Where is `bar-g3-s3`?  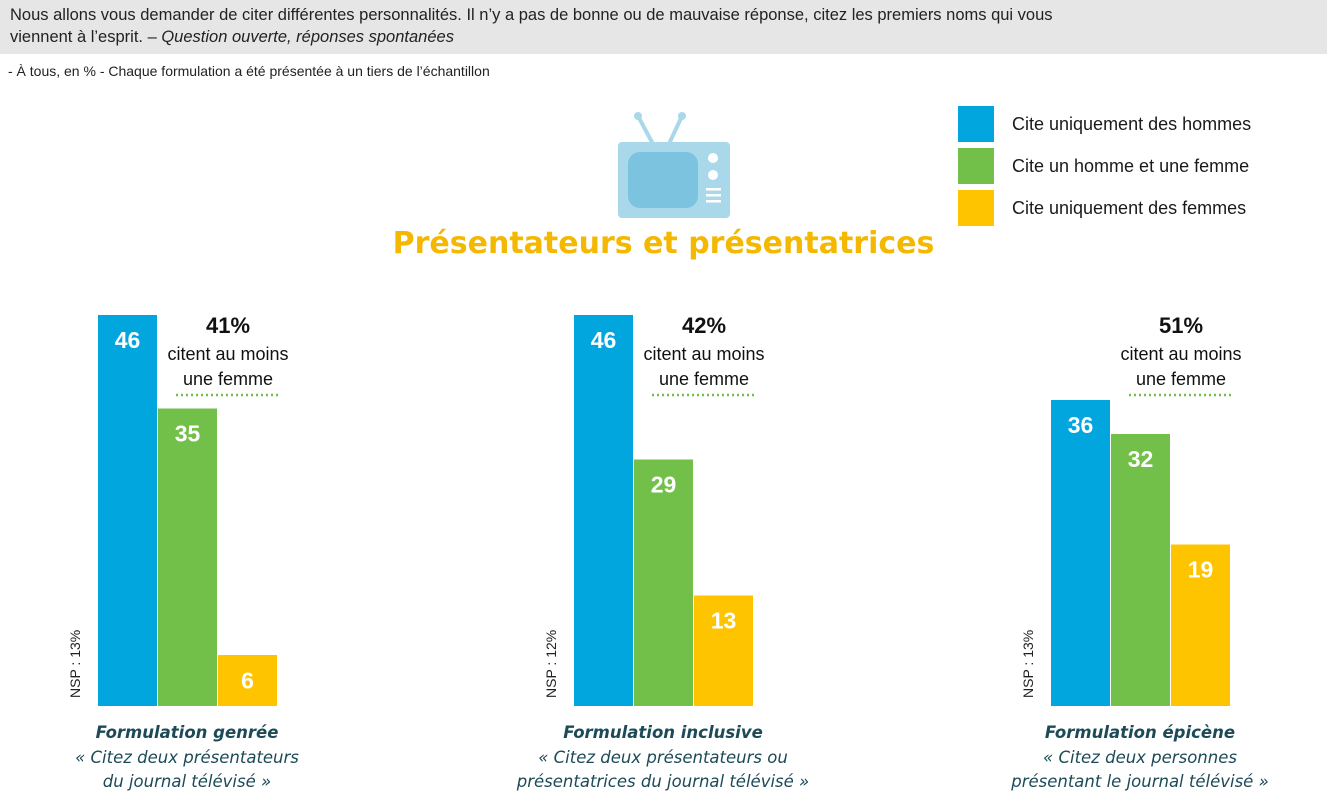
bar-g3-s3 is located at coordinates (1200, 625).